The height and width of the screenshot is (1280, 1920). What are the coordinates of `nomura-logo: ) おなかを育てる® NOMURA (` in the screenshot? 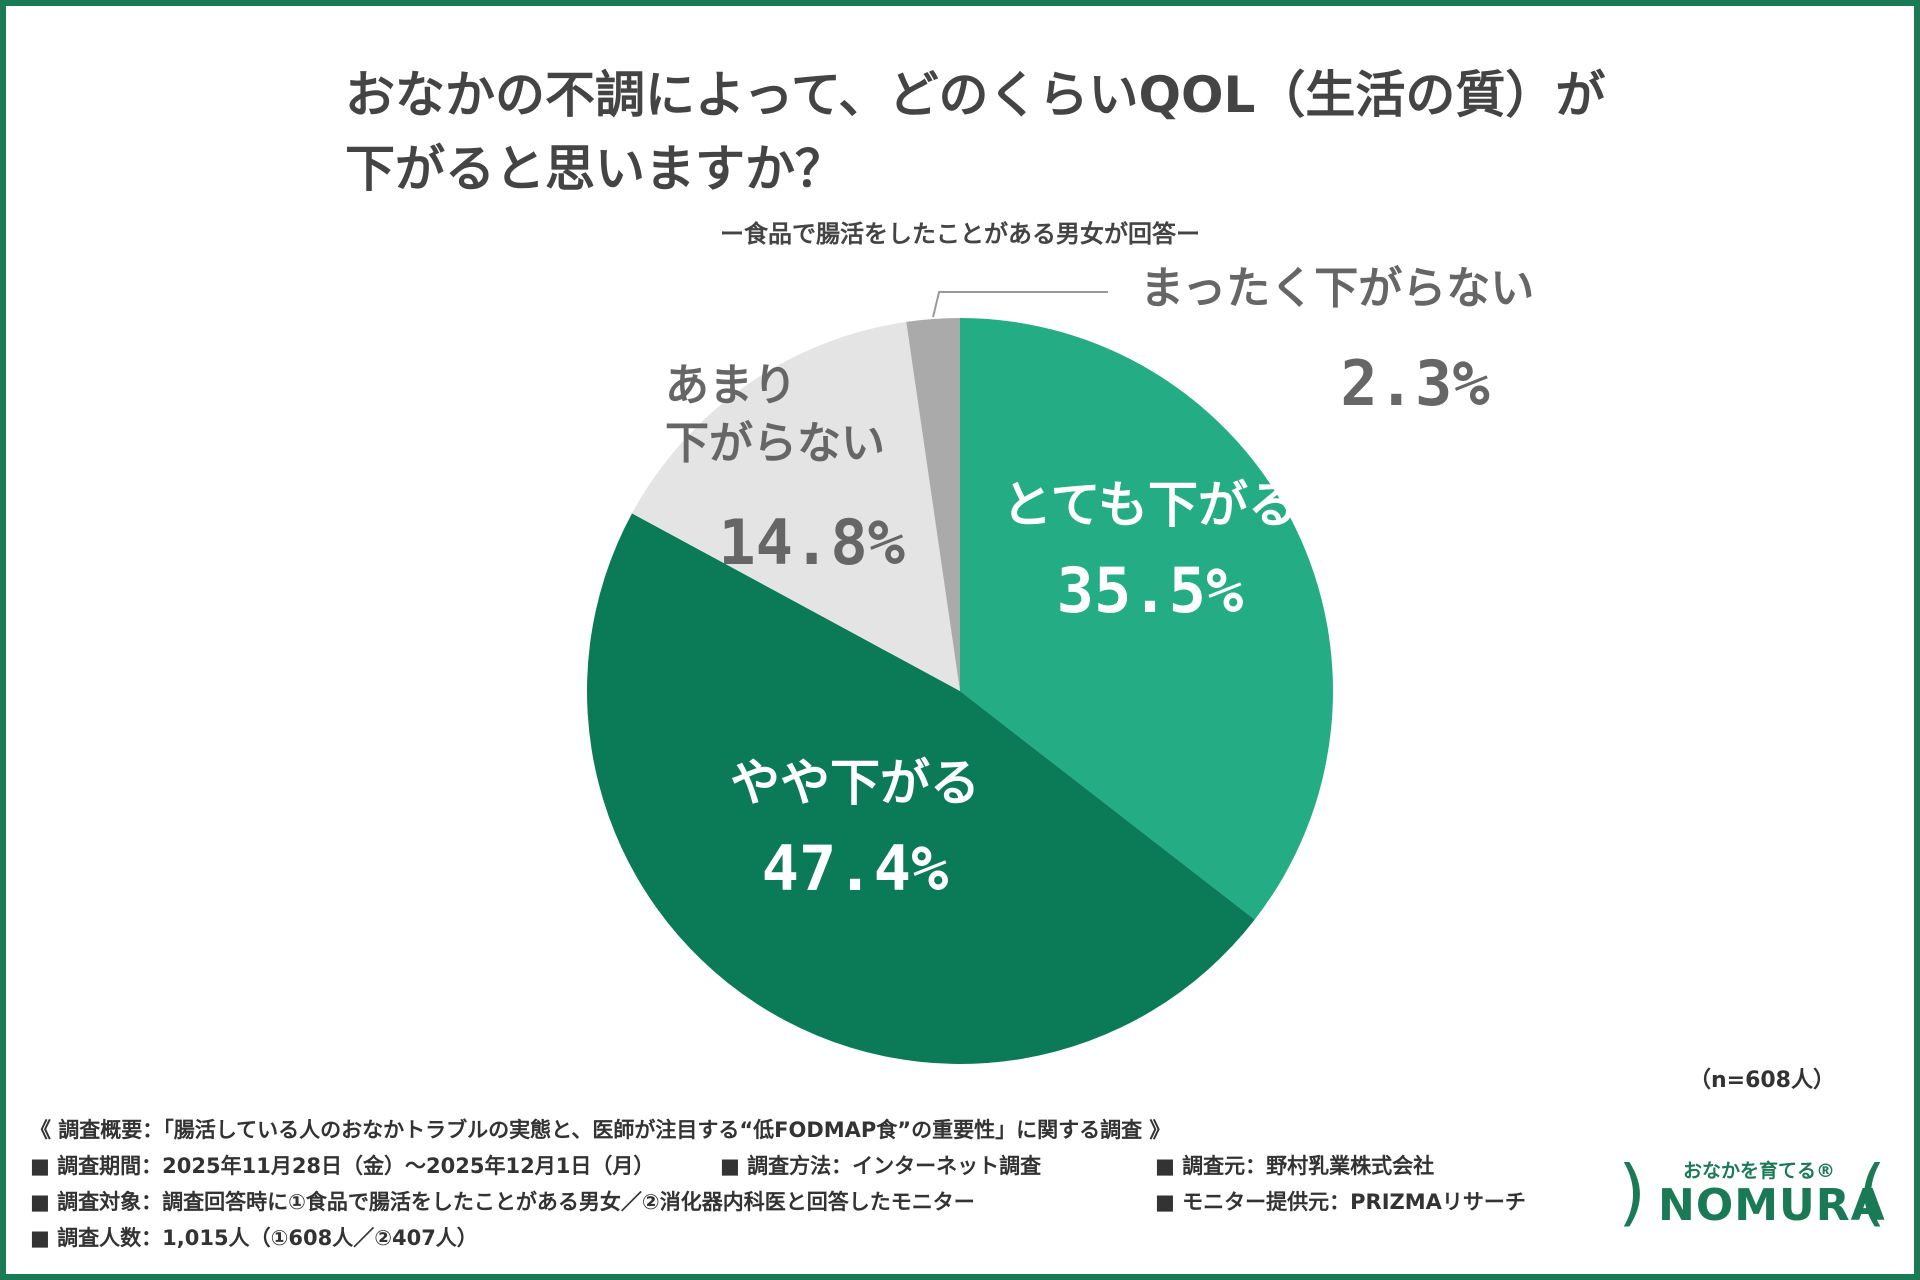 It's located at (1753, 1195).